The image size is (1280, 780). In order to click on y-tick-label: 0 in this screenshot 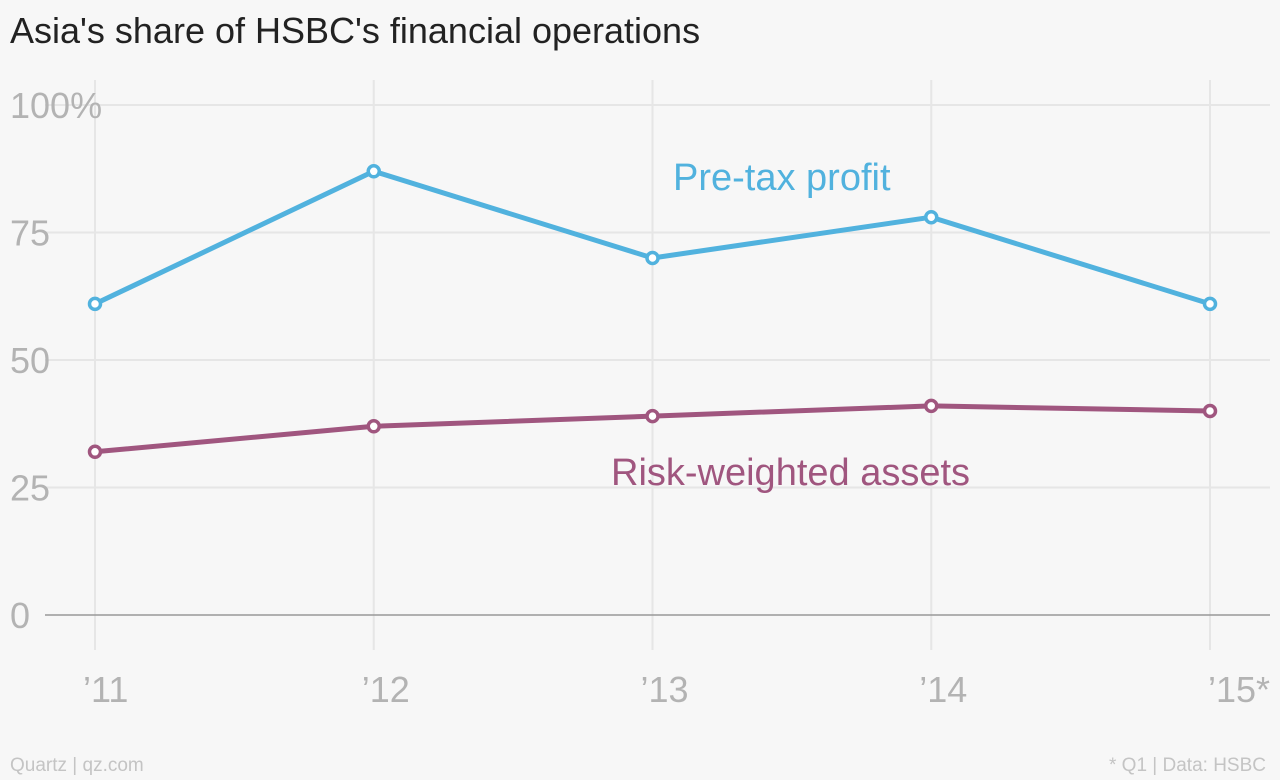, I will do `click(20, 615)`.